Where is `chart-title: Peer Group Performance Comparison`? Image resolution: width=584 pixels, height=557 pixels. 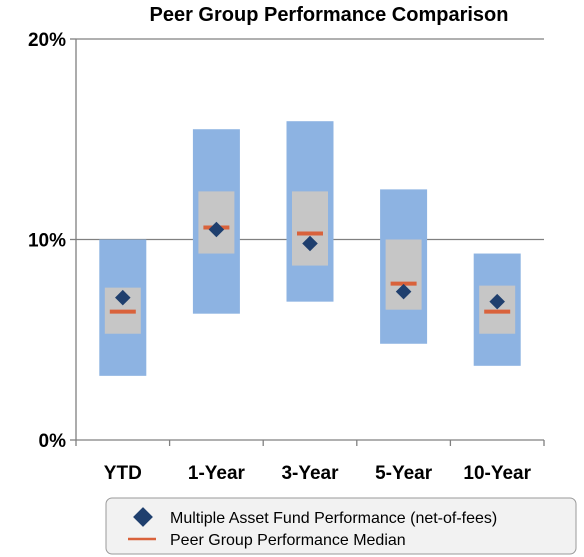 chart-title: Peer Group Performance Comparison is located at coordinates (329, 15).